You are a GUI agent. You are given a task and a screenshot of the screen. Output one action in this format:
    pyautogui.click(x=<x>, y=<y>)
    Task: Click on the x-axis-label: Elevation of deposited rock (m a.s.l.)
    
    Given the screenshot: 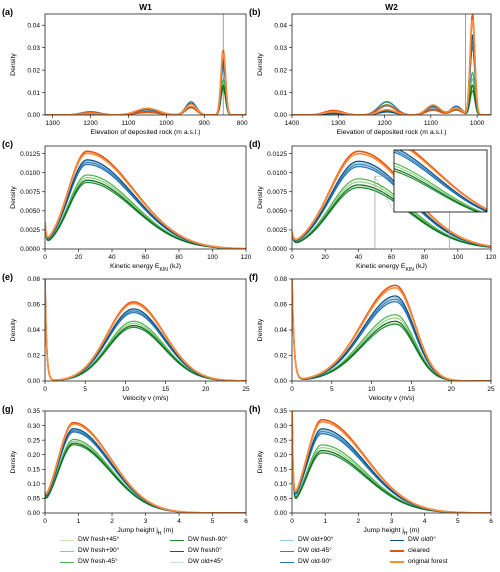 What is the action you would take?
    pyautogui.click(x=146, y=132)
    